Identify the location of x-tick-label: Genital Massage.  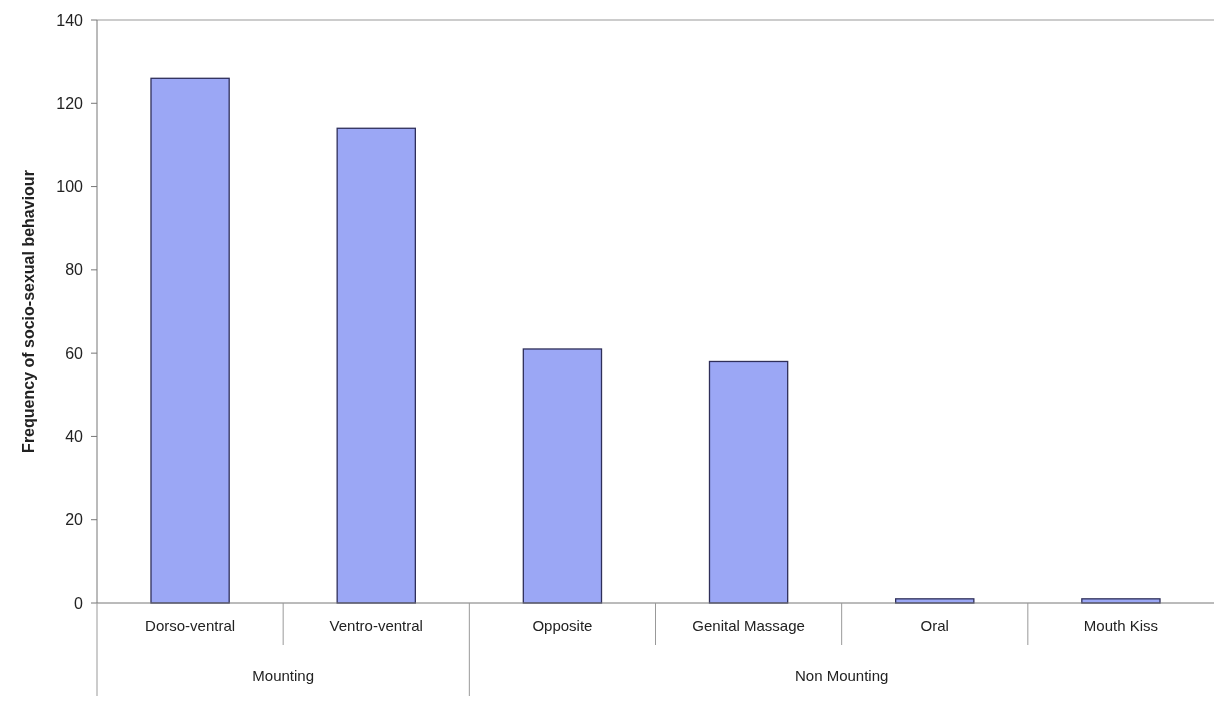
(748, 625).